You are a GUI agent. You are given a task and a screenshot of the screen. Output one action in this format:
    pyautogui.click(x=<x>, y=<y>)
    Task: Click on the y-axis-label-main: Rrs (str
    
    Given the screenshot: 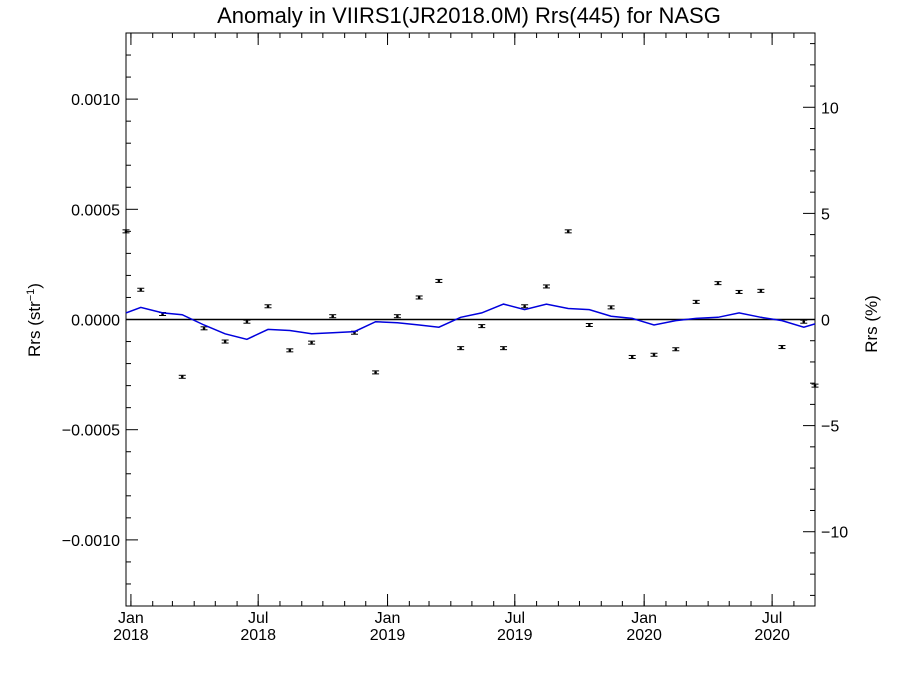 What is the action you would take?
    pyautogui.click(x=34, y=329)
    